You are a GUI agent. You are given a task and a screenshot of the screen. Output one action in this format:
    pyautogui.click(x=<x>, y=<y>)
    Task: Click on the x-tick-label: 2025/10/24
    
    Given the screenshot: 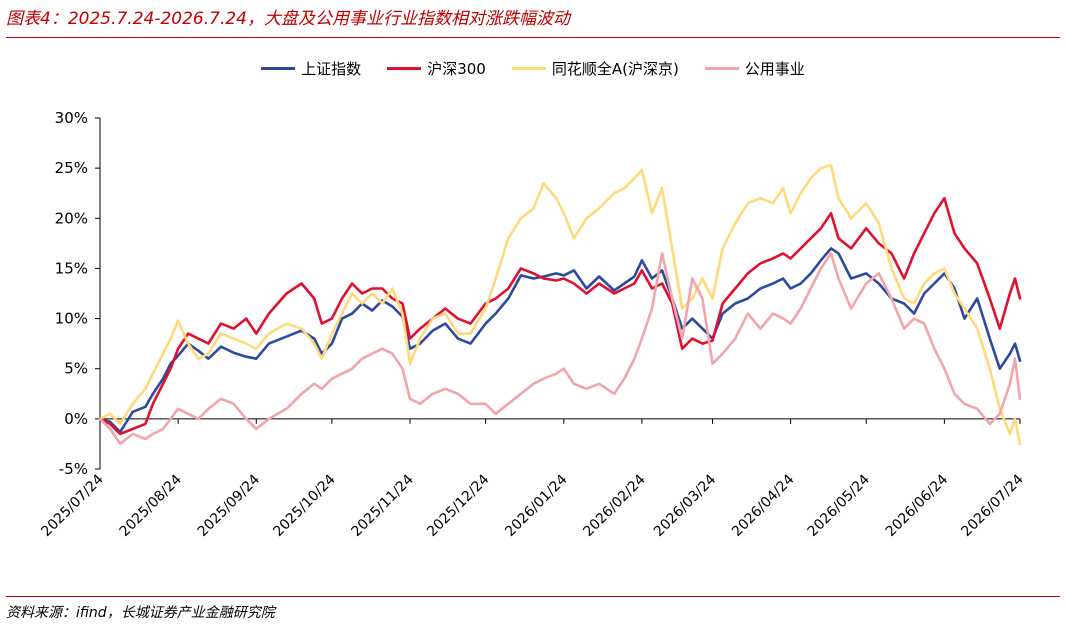 What is the action you would take?
    pyautogui.click(x=304, y=505)
    